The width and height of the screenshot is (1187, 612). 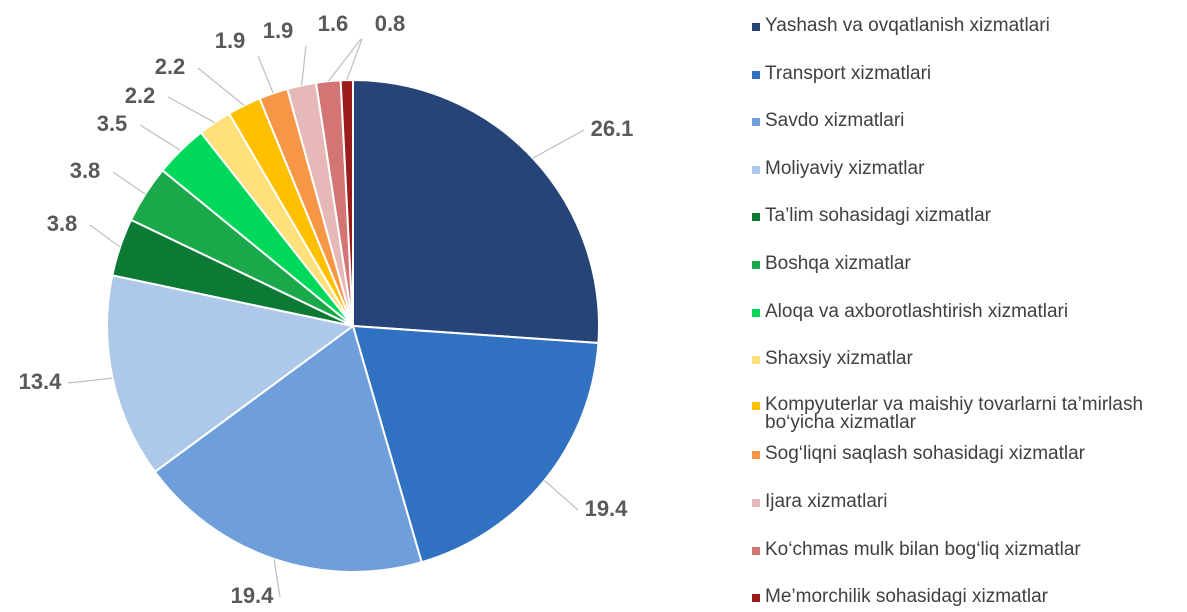 I want to click on legend-label: Aloqa va axborotlashtirish xizmatlari, so click(x=917, y=311).